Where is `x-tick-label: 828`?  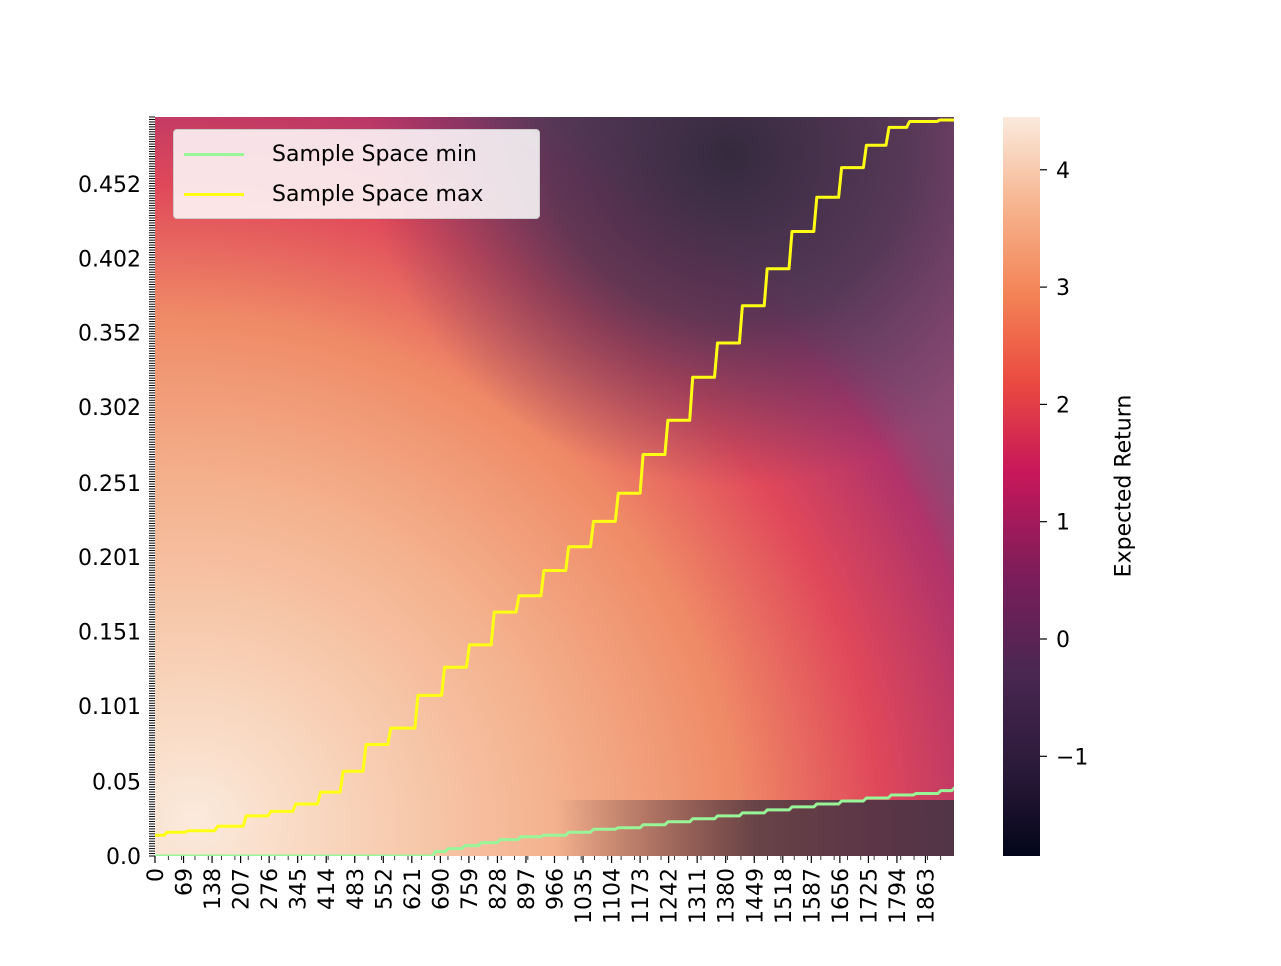 x-tick-label: 828 is located at coordinates (498, 889).